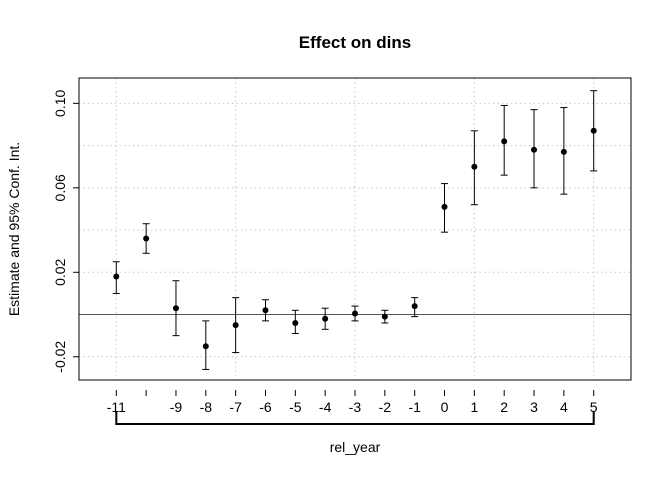  I want to click on y-tick-label: 0.10, so click(60, 103).